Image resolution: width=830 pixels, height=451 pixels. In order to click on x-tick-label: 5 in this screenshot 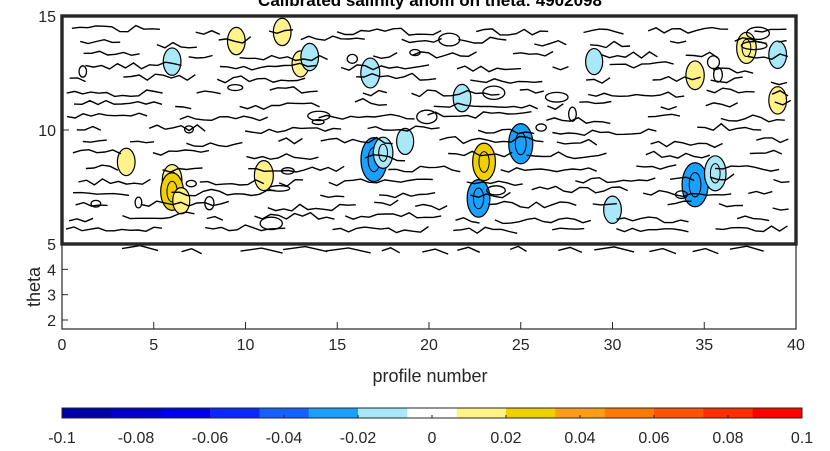, I will do `click(153, 345)`.